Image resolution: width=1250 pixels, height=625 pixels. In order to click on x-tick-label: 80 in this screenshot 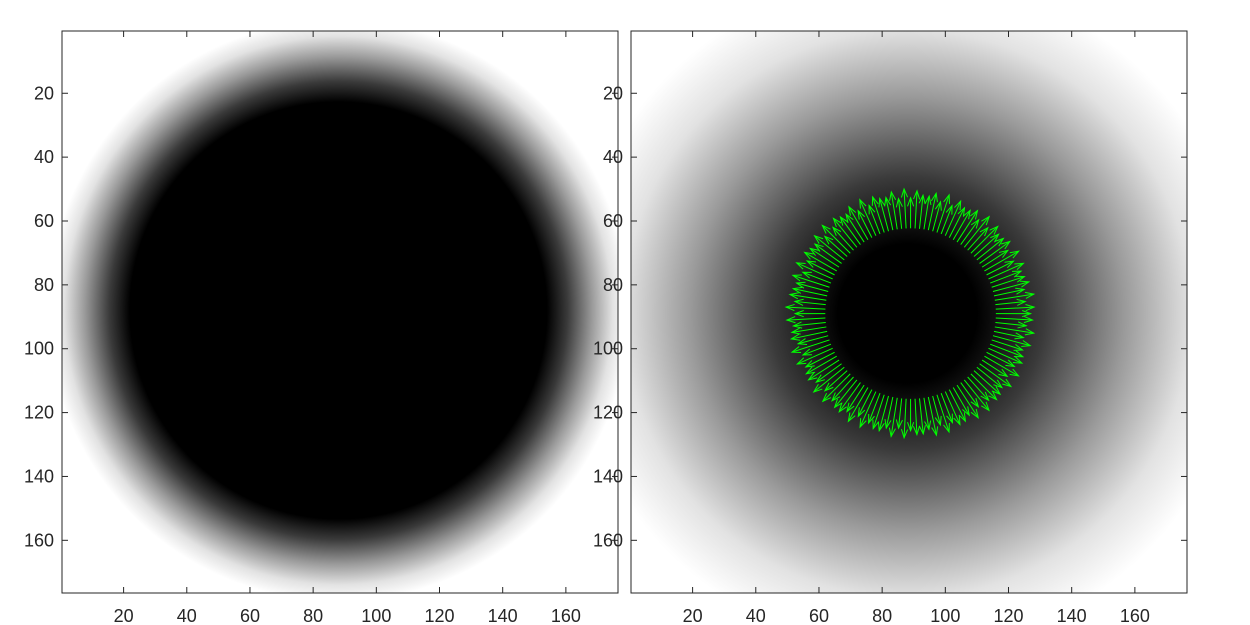, I will do `click(313, 615)`.